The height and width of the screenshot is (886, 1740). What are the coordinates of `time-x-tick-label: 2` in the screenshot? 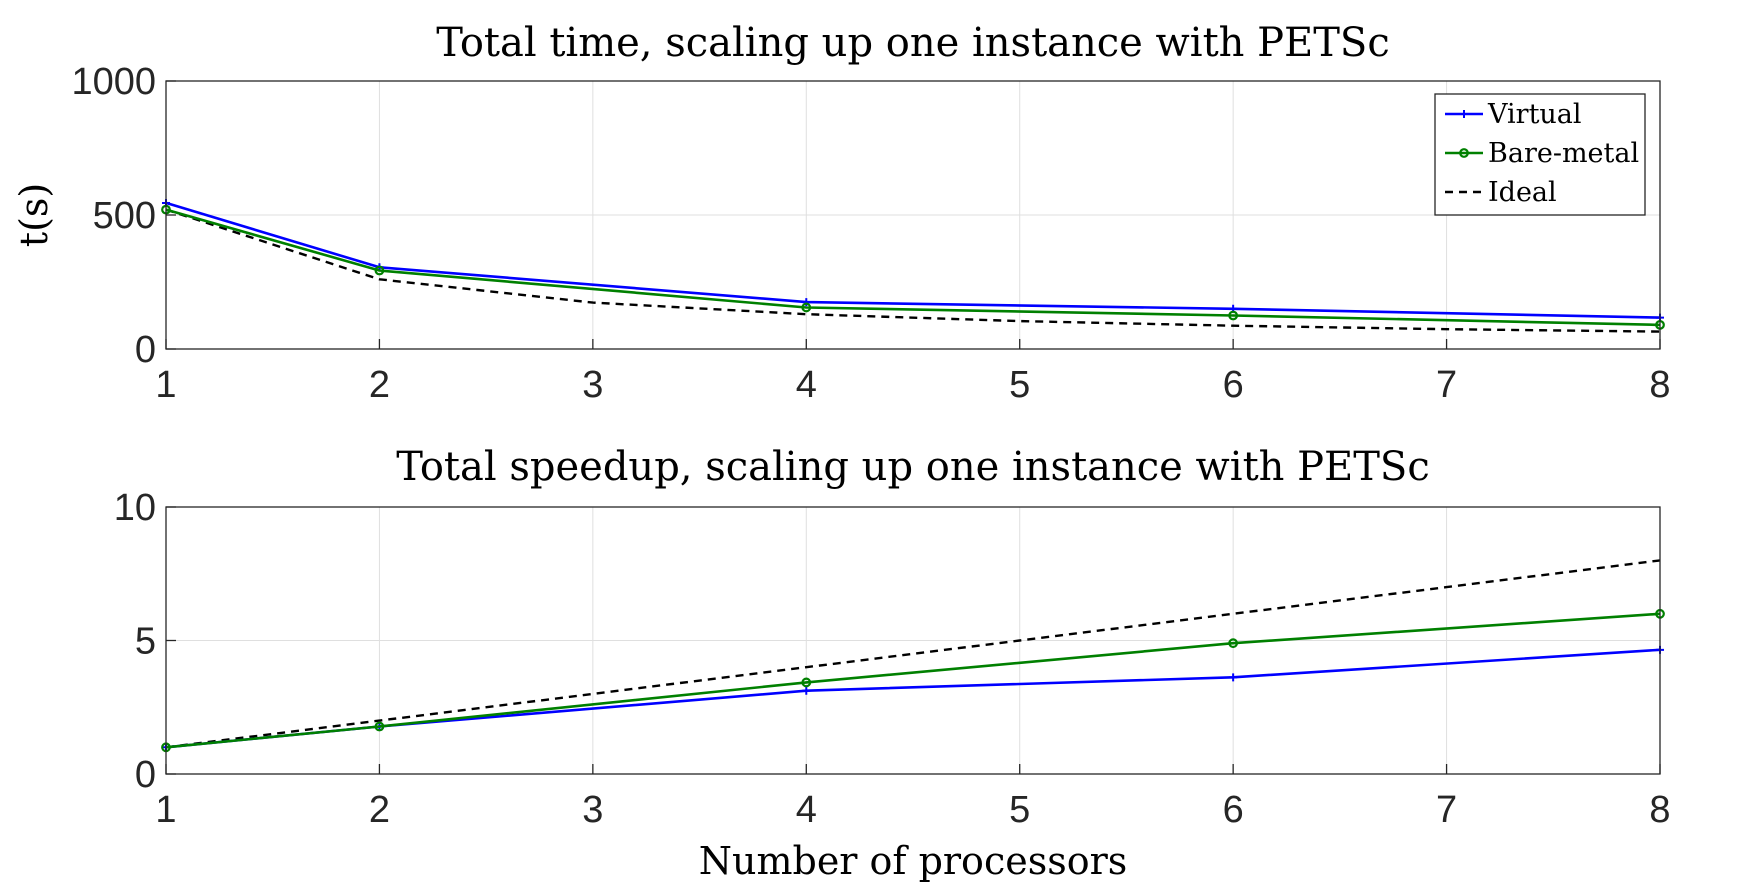 It's located at (379, 385).